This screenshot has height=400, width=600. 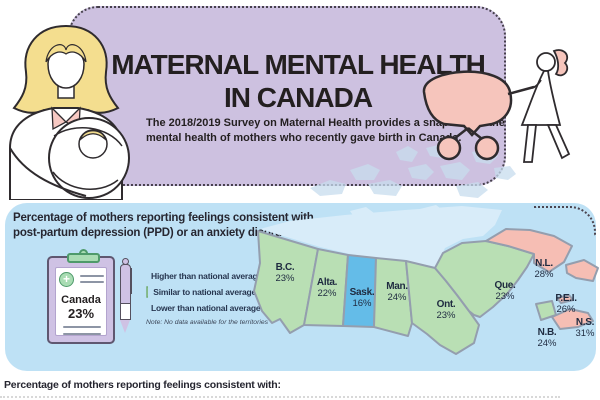 I want to click on mother-with-baby-illustration, so click(x=69, y=112).